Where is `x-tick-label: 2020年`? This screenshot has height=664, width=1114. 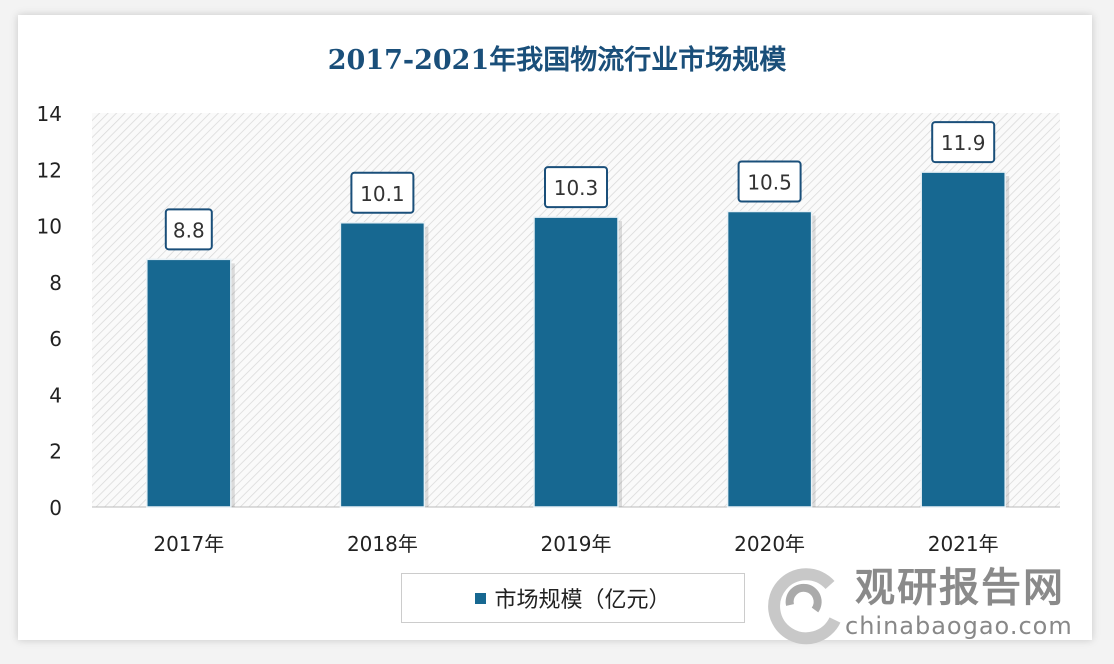
x-tick-label: 2020年 is located at coordinates (769, 544).